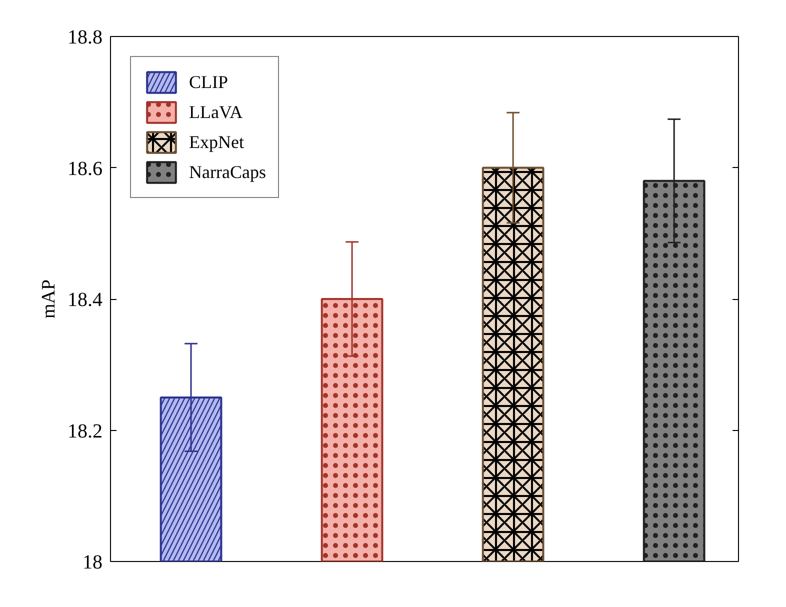 Image resolution: width=786 pixels, height=607 pixels. I want to click on y-tick-label: 18.4, so click(85, 300).